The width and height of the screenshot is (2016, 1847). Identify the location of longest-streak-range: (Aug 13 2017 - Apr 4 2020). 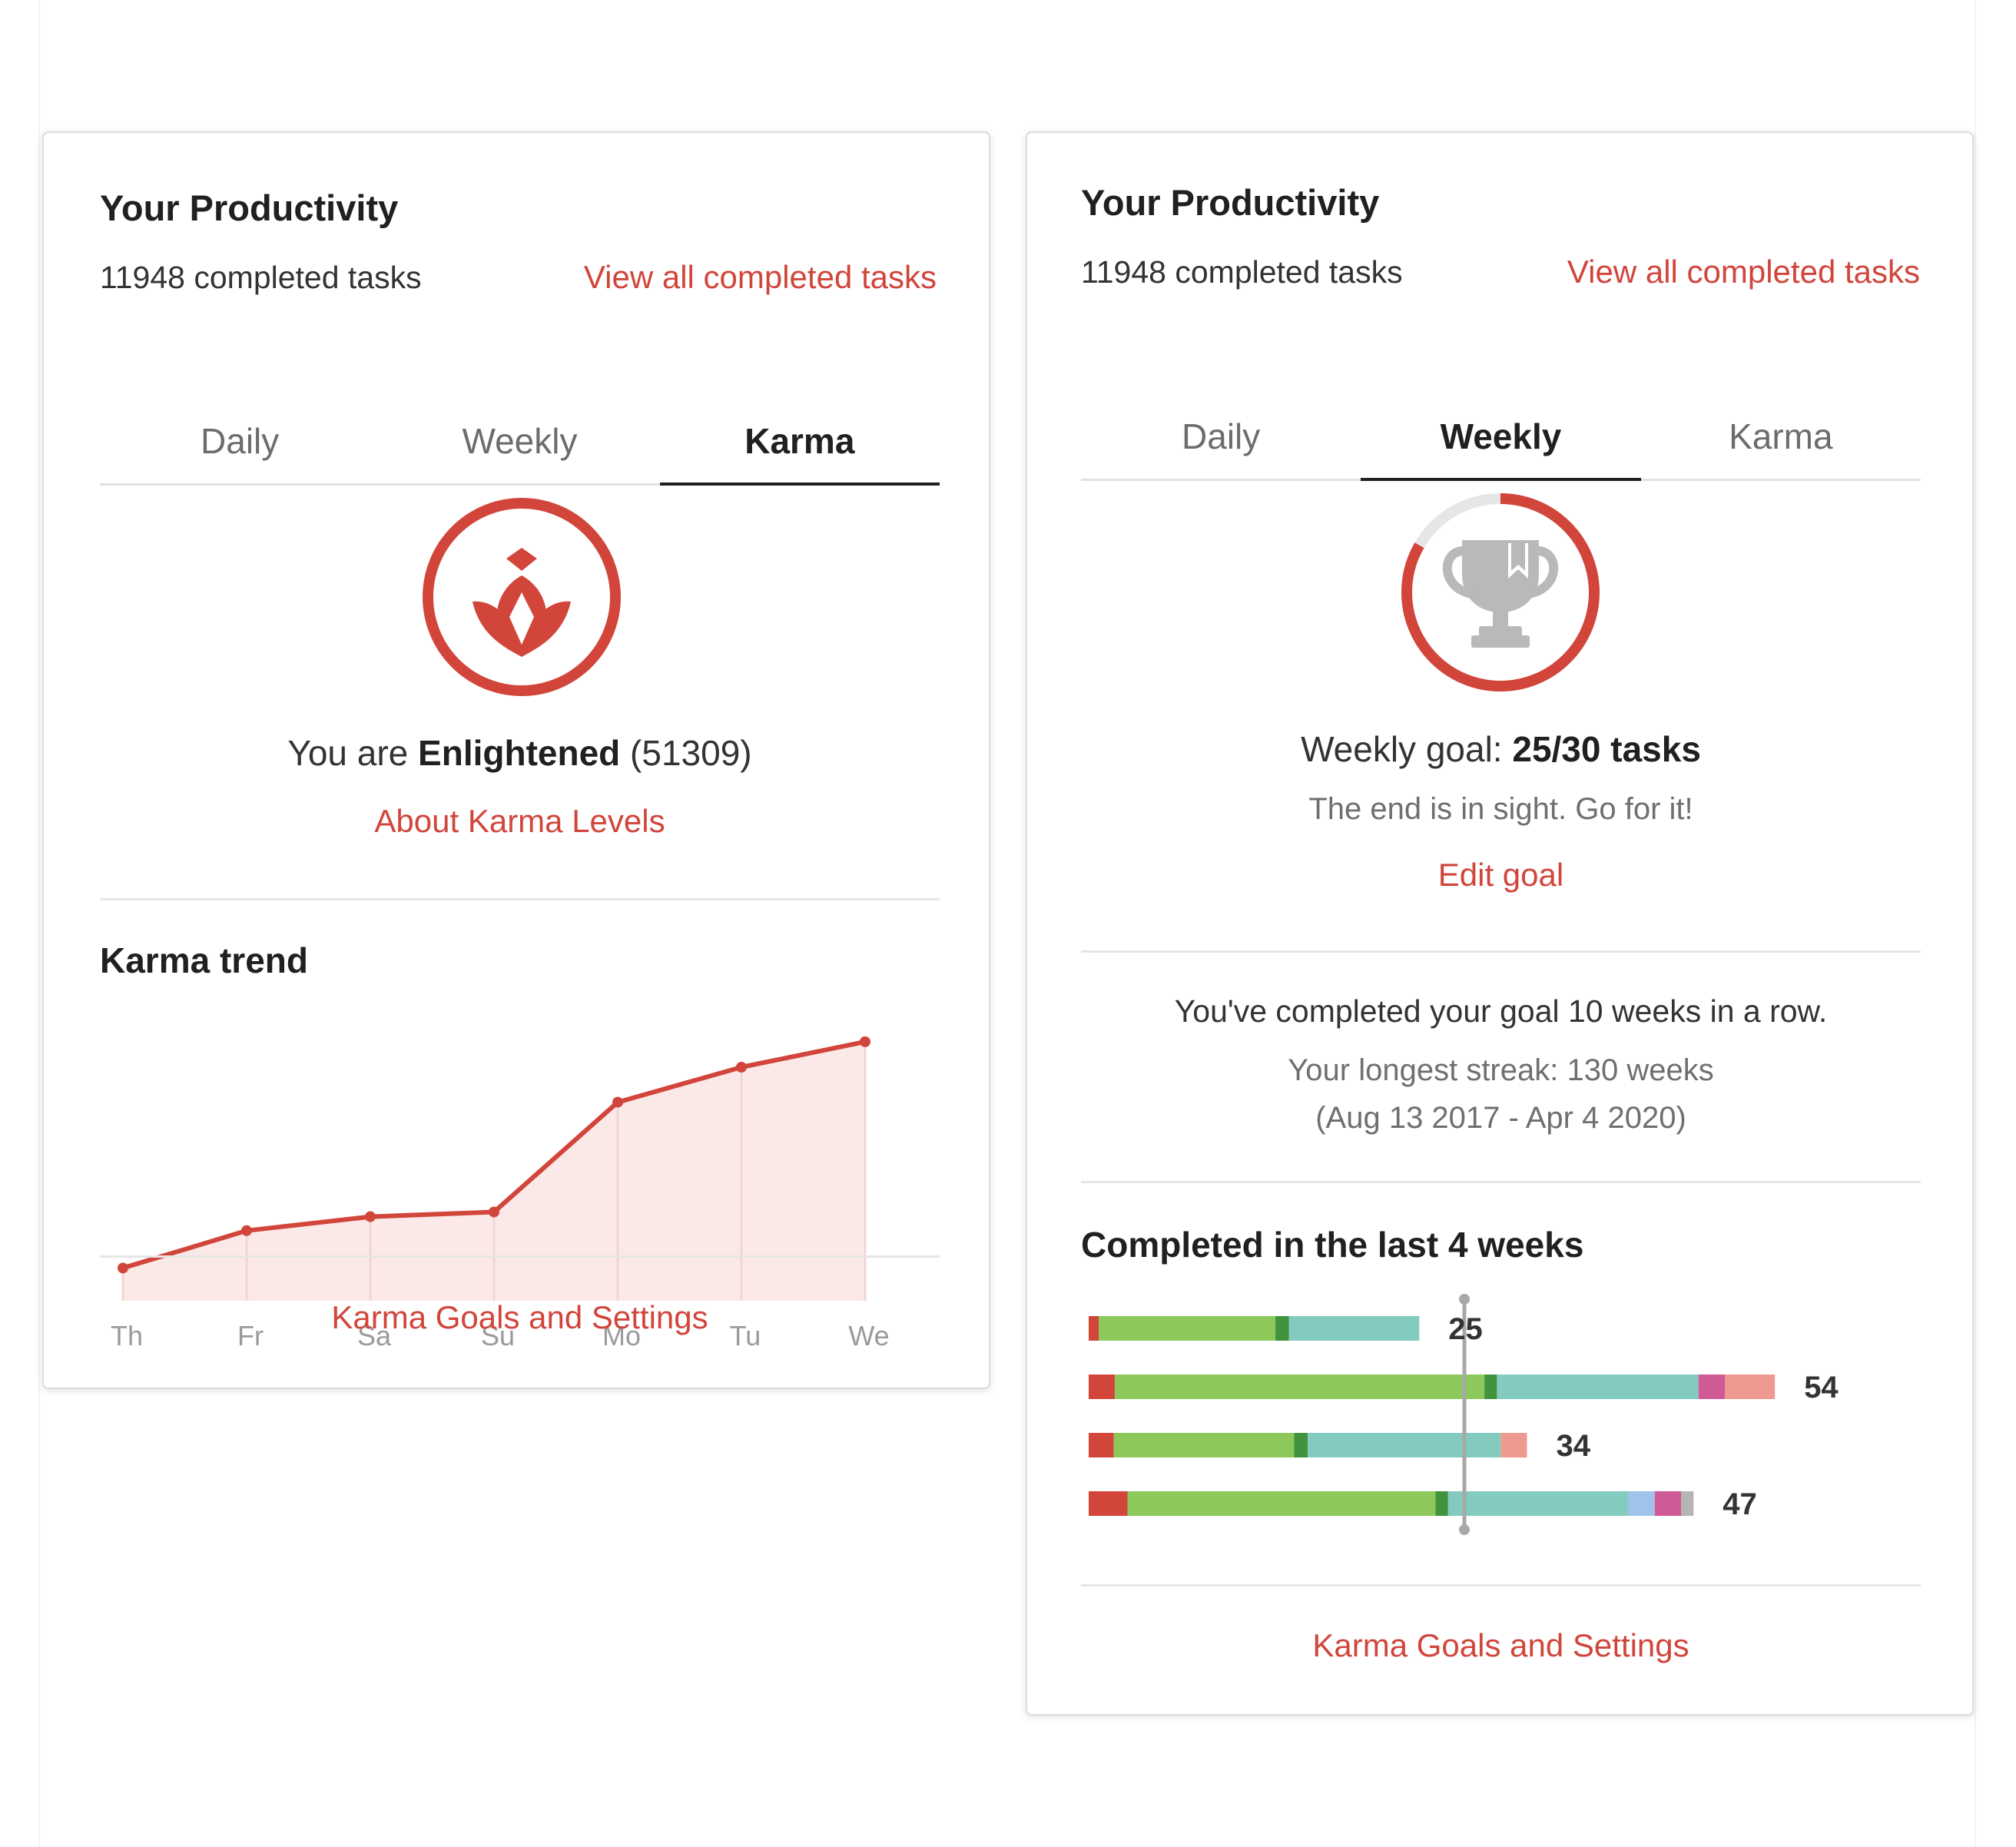
(1500, 1118).